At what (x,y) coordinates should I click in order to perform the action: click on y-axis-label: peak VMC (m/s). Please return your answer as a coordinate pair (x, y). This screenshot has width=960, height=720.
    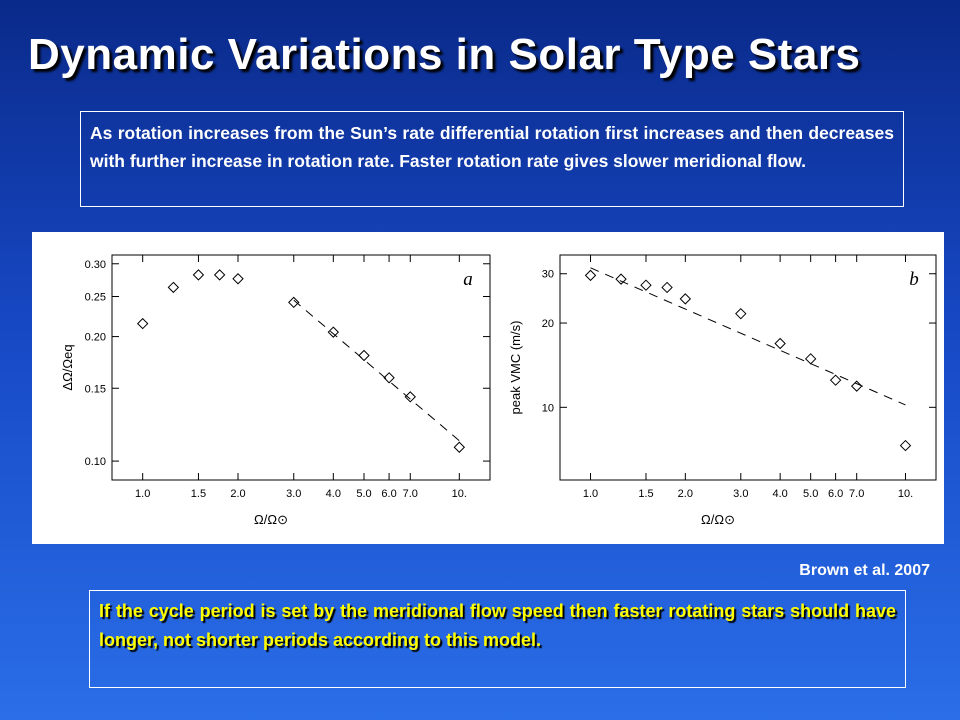
    Looking at the image, I should click on (515, 368).